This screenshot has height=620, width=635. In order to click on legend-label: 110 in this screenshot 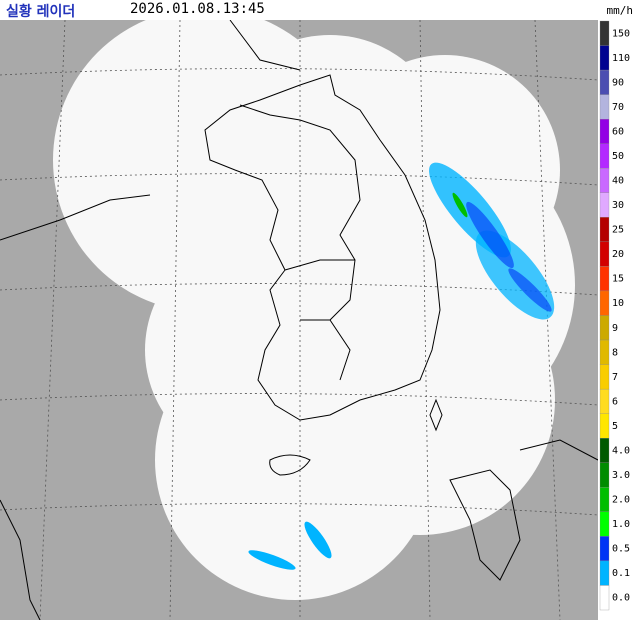, I will do `click(621, 58)`.